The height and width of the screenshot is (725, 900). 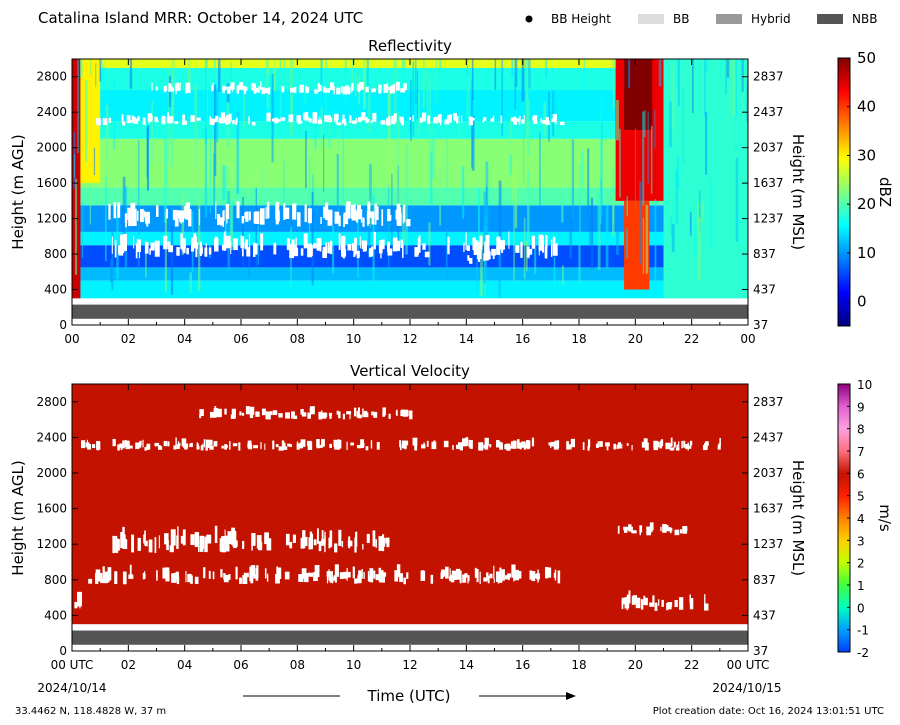 I want to click on y-tick-label-right: 2037, so click(x=768, y=148).